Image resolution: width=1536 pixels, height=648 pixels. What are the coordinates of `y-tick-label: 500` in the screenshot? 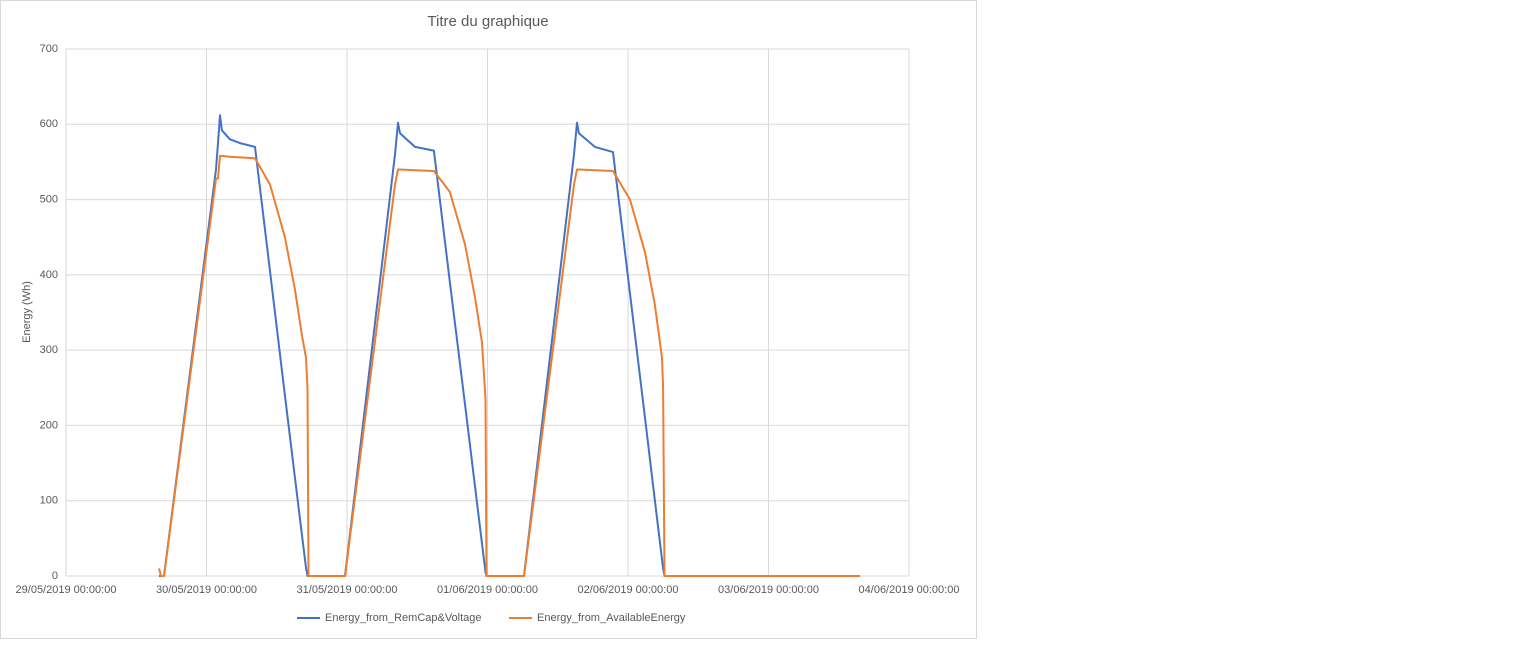 It's located at (49, 199).